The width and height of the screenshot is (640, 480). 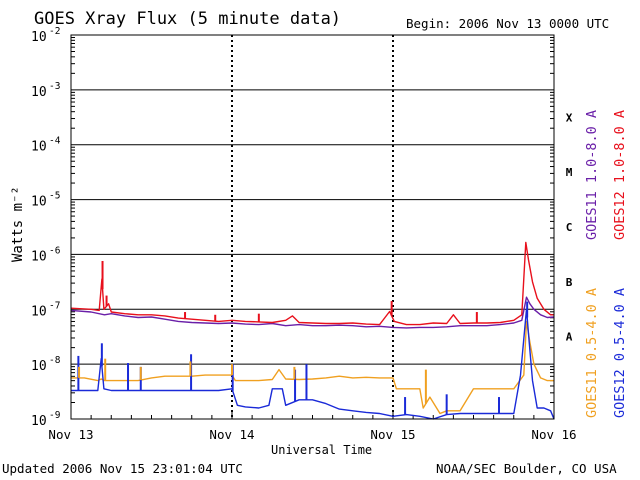 I want to click on y-tick-power: -9, so click(x=55, y=415).